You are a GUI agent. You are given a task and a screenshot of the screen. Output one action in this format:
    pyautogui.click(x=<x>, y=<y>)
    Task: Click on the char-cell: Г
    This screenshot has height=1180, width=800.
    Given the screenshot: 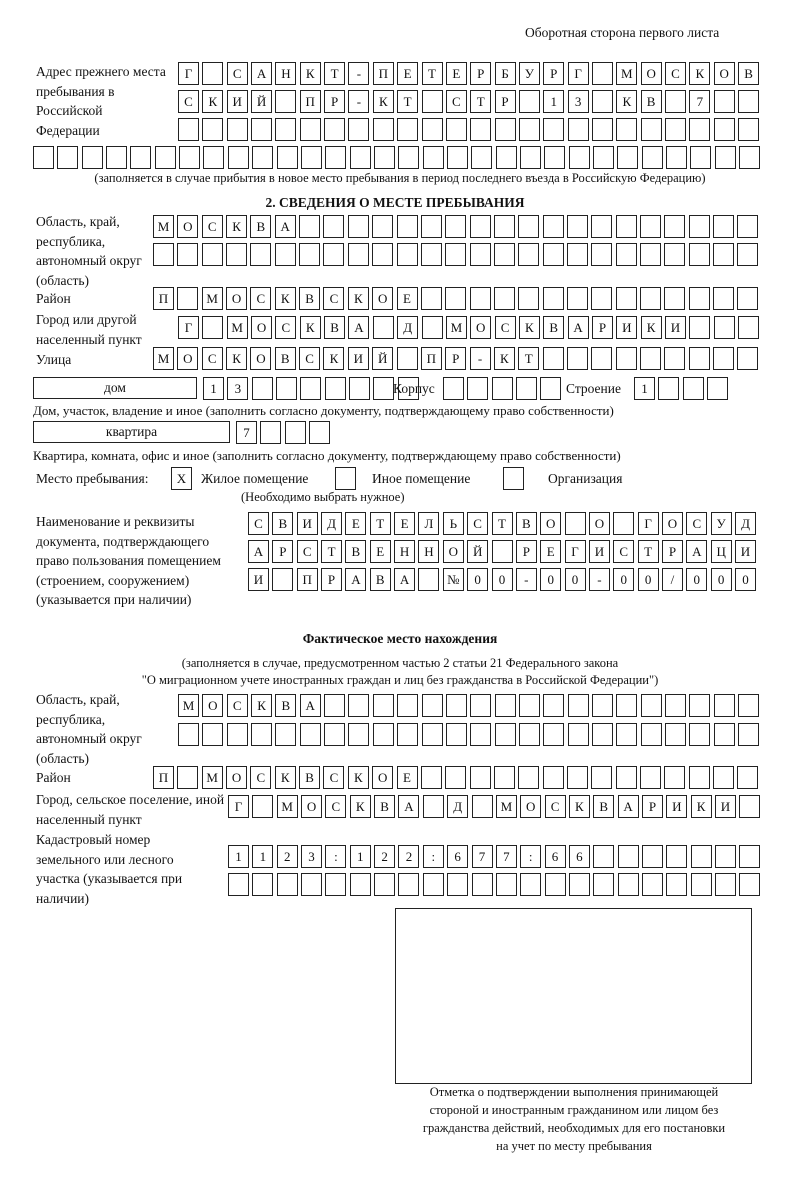 What is the action you would take?
    pyautogui.click(x=188, y=327)
    